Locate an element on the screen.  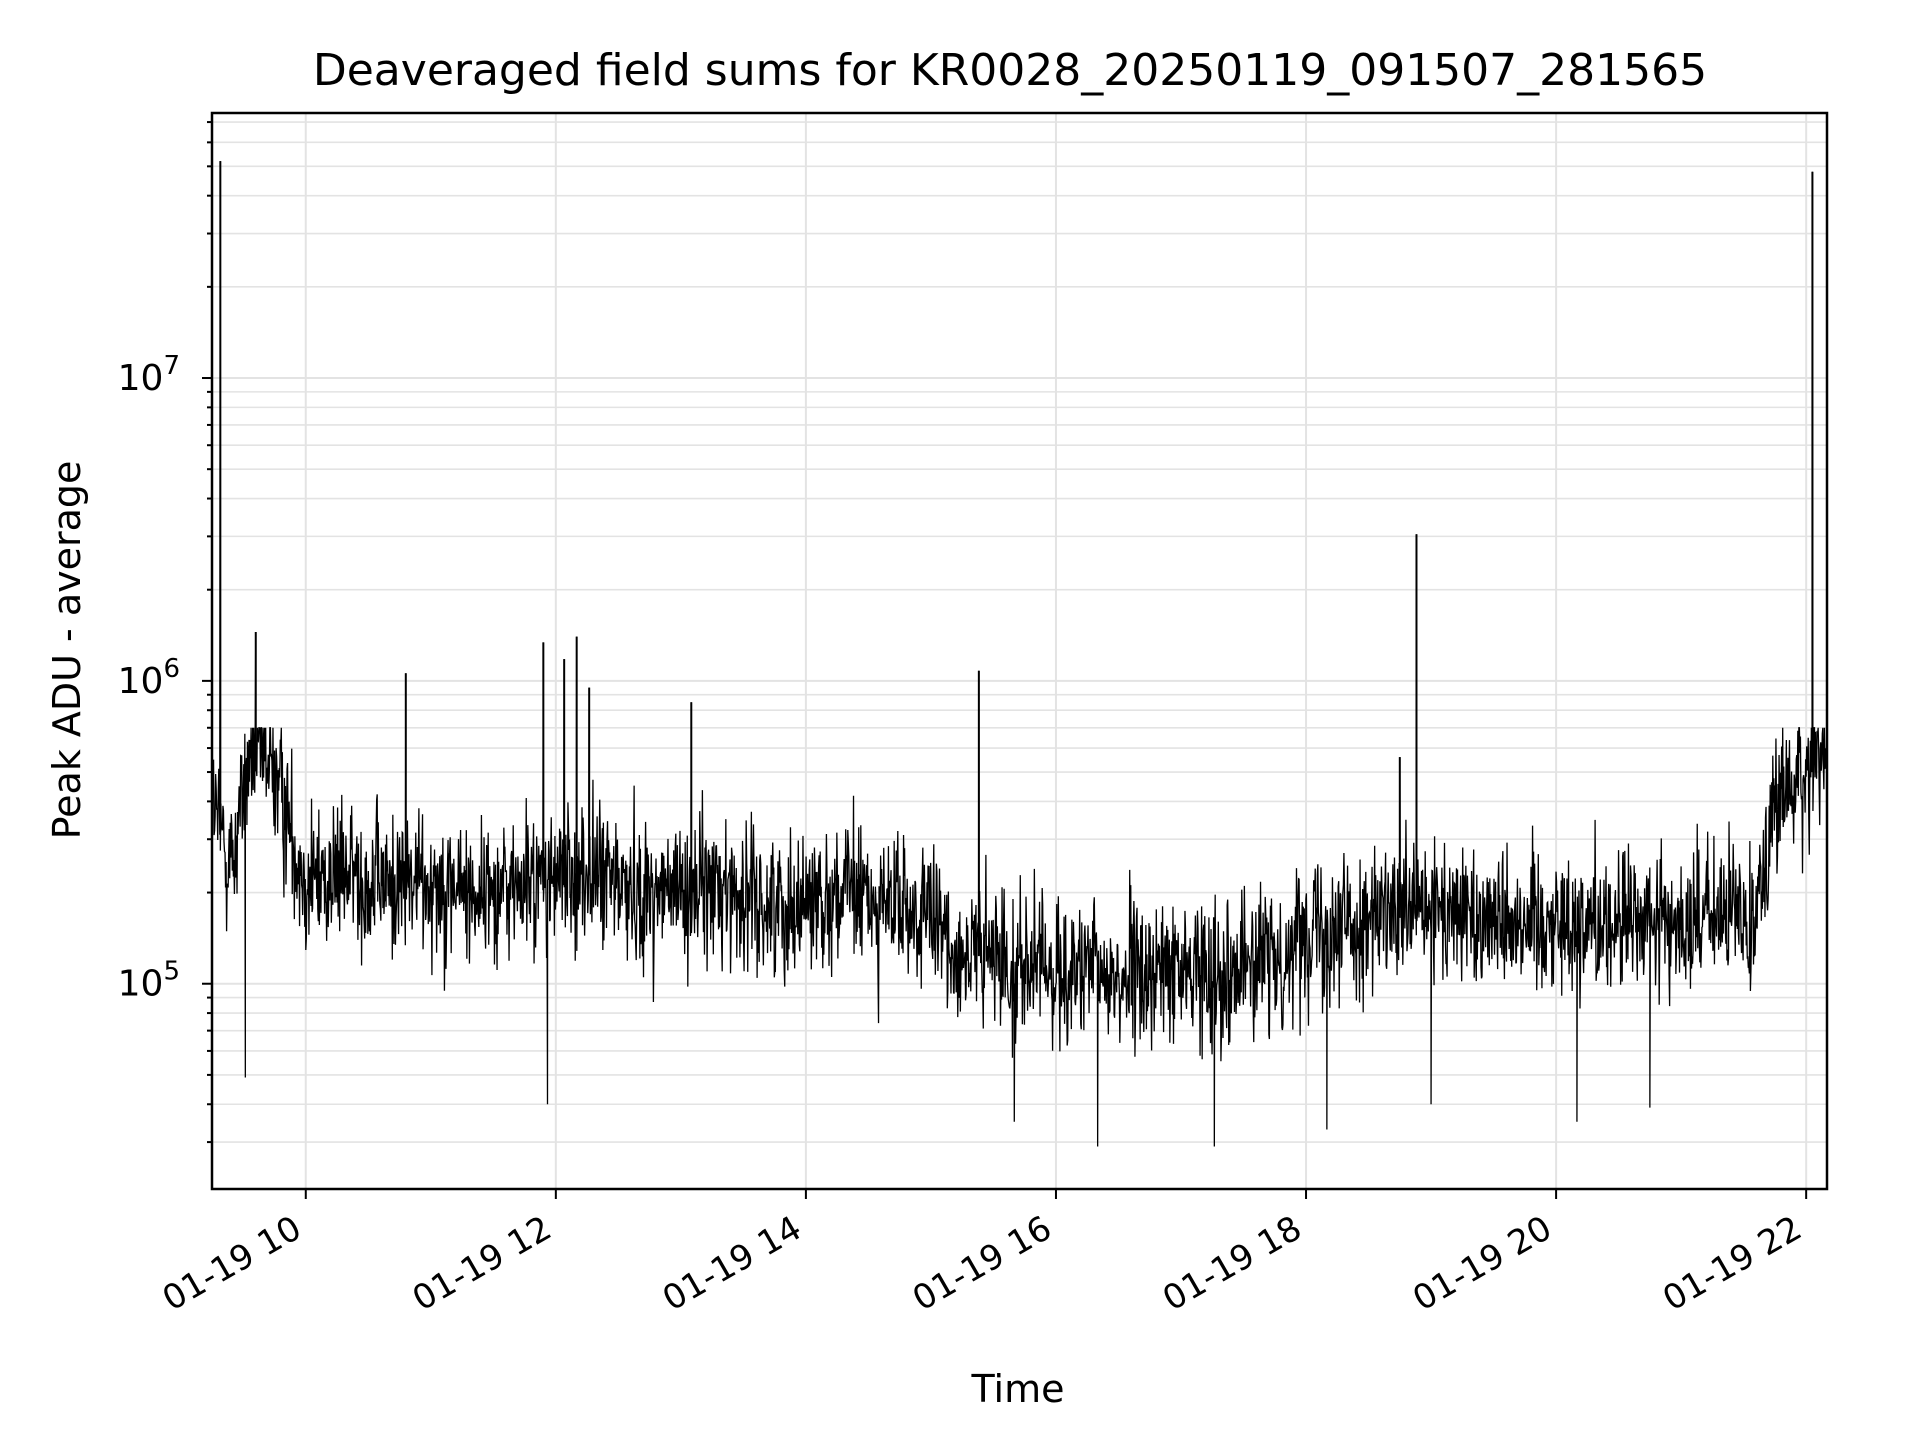
y-tick-exponent: 7 is located at coordinates (171, 366).